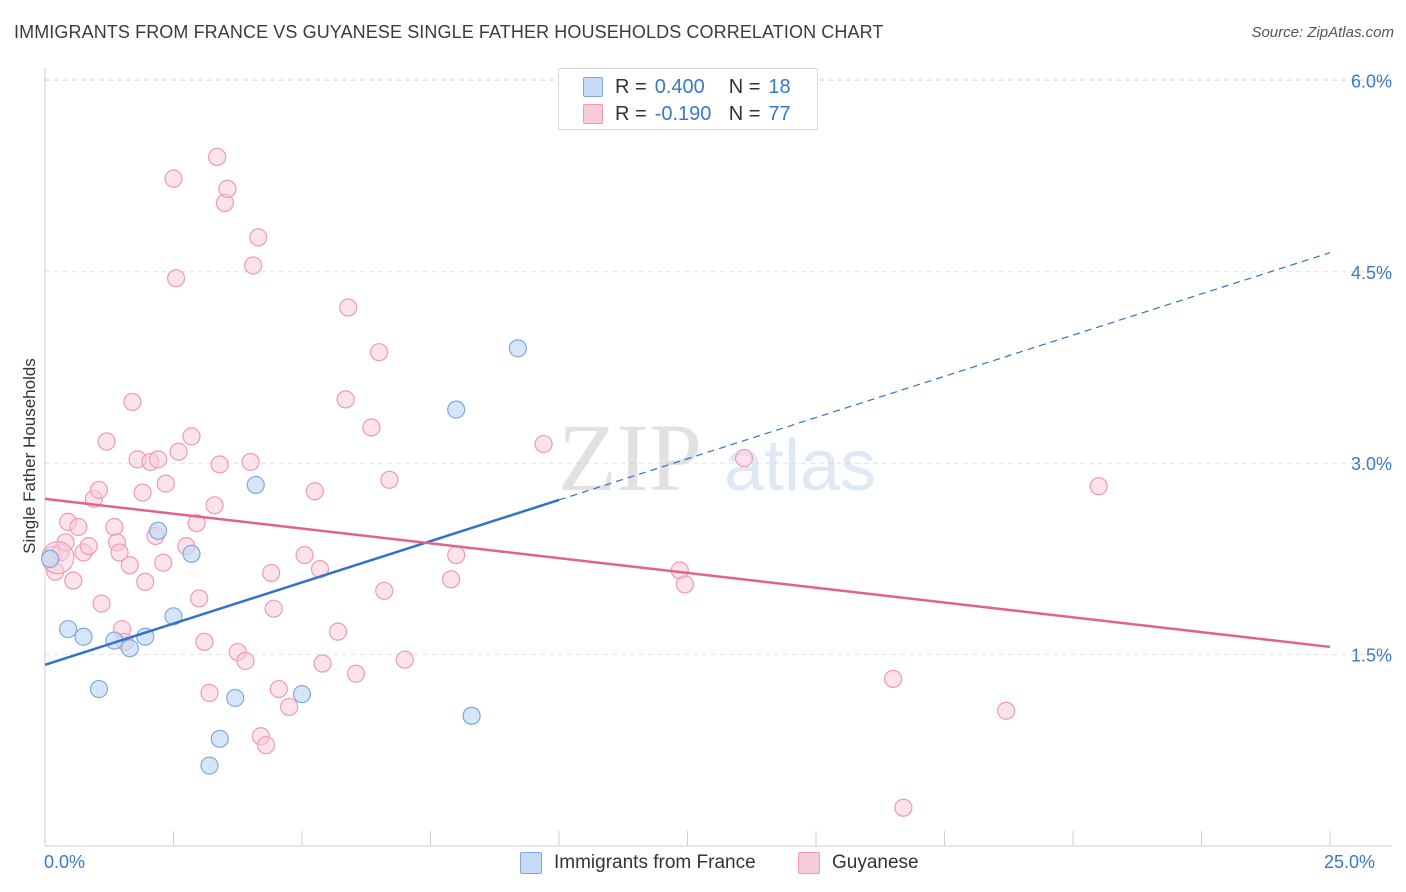 The width and height of the screenshot is (1406, 892). What do you see at coordinates (655, 862) in the screenshot?
I see `legend-label-france: Immigrants from France` at bounding box center [655, 862].